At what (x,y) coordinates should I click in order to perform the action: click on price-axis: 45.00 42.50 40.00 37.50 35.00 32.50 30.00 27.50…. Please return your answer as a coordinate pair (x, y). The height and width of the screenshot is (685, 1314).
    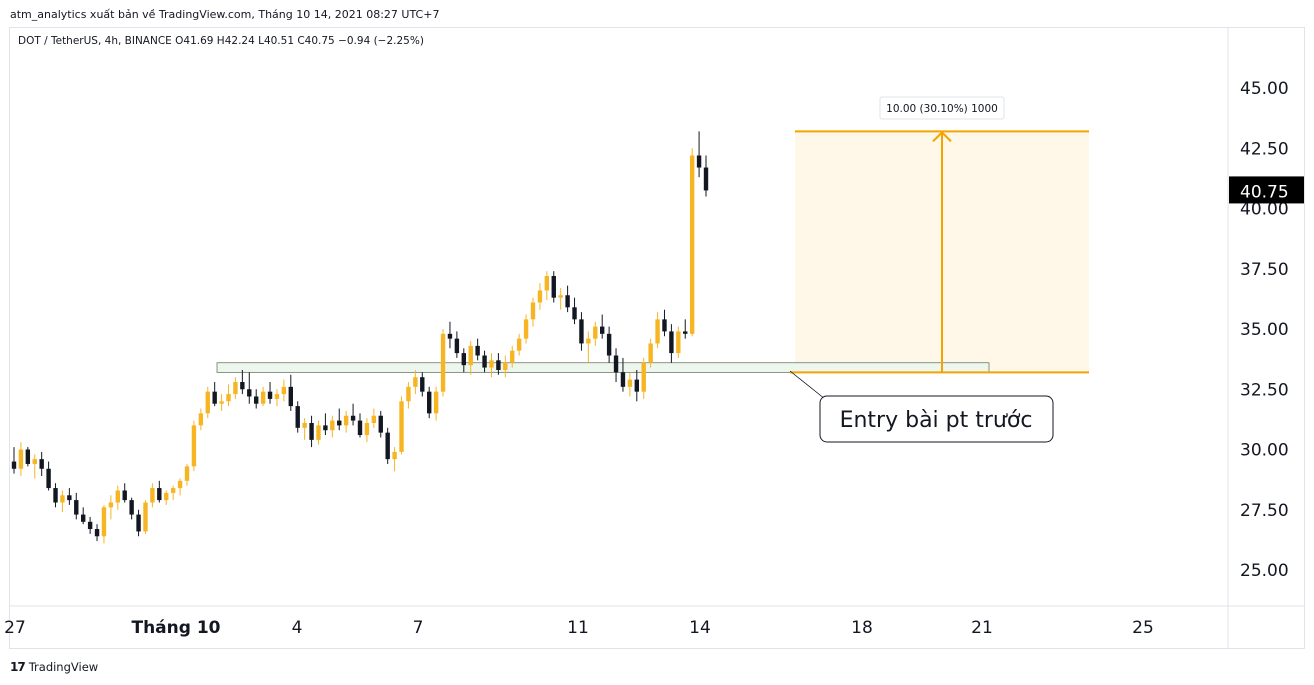
    Looking at the image, I should click on (1265, 338).